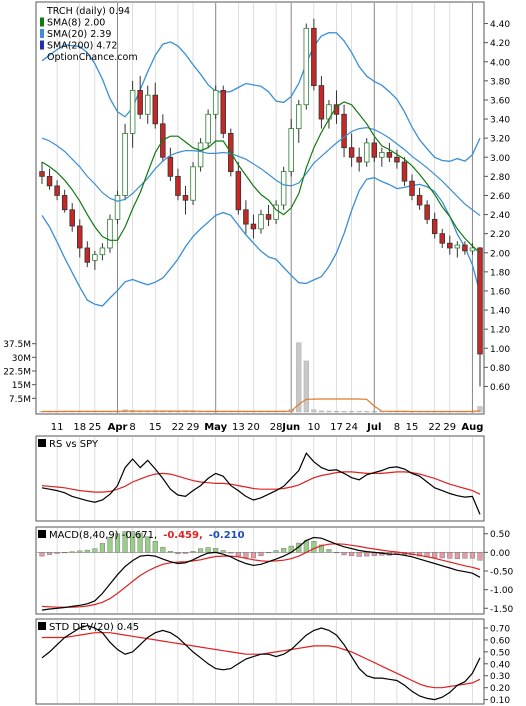 This screenshot has height=706, width=526. I want to click on std-swatch, so click(42, 626).